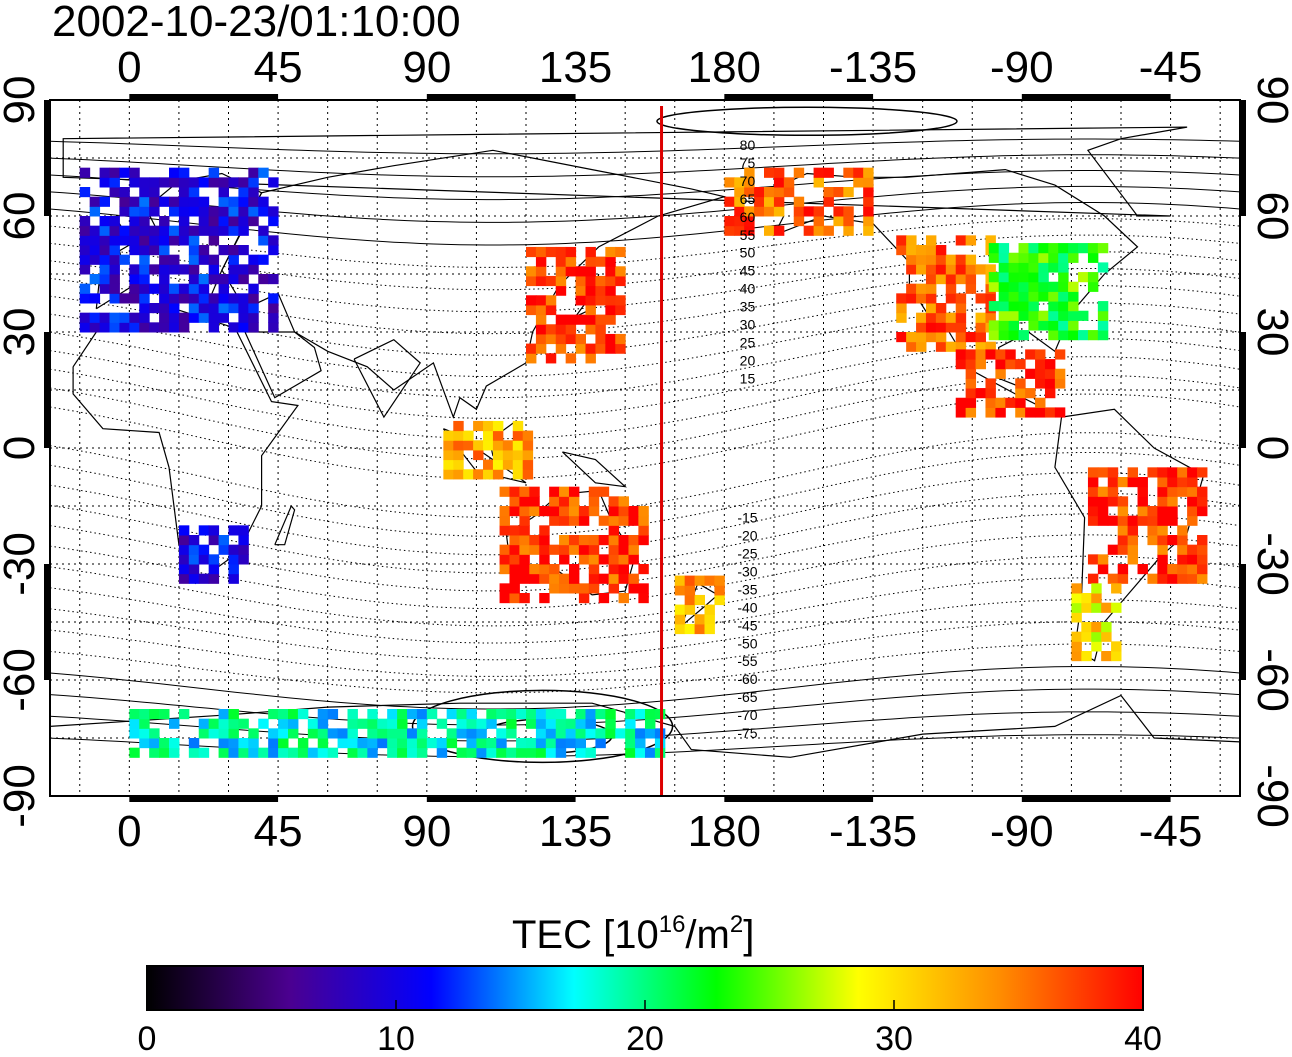 The height and width of the screenshot is (1057, 1292). What do you see at coordinates (426, 67) in the screenshot?
I see `top-lon-tick-label-2: 90` at bounding box center [426, 67].